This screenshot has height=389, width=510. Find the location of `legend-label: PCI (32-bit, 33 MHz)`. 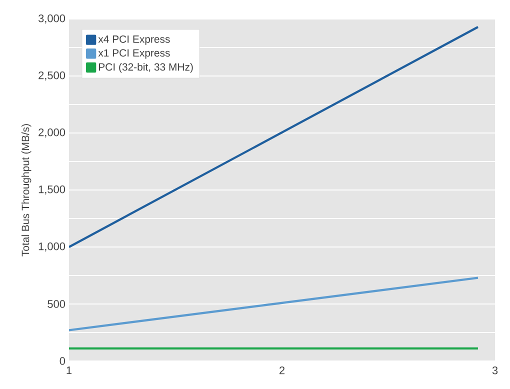

legend-label: PCI (32-bit, 33 MHz) is located at coordinates (146, 67).